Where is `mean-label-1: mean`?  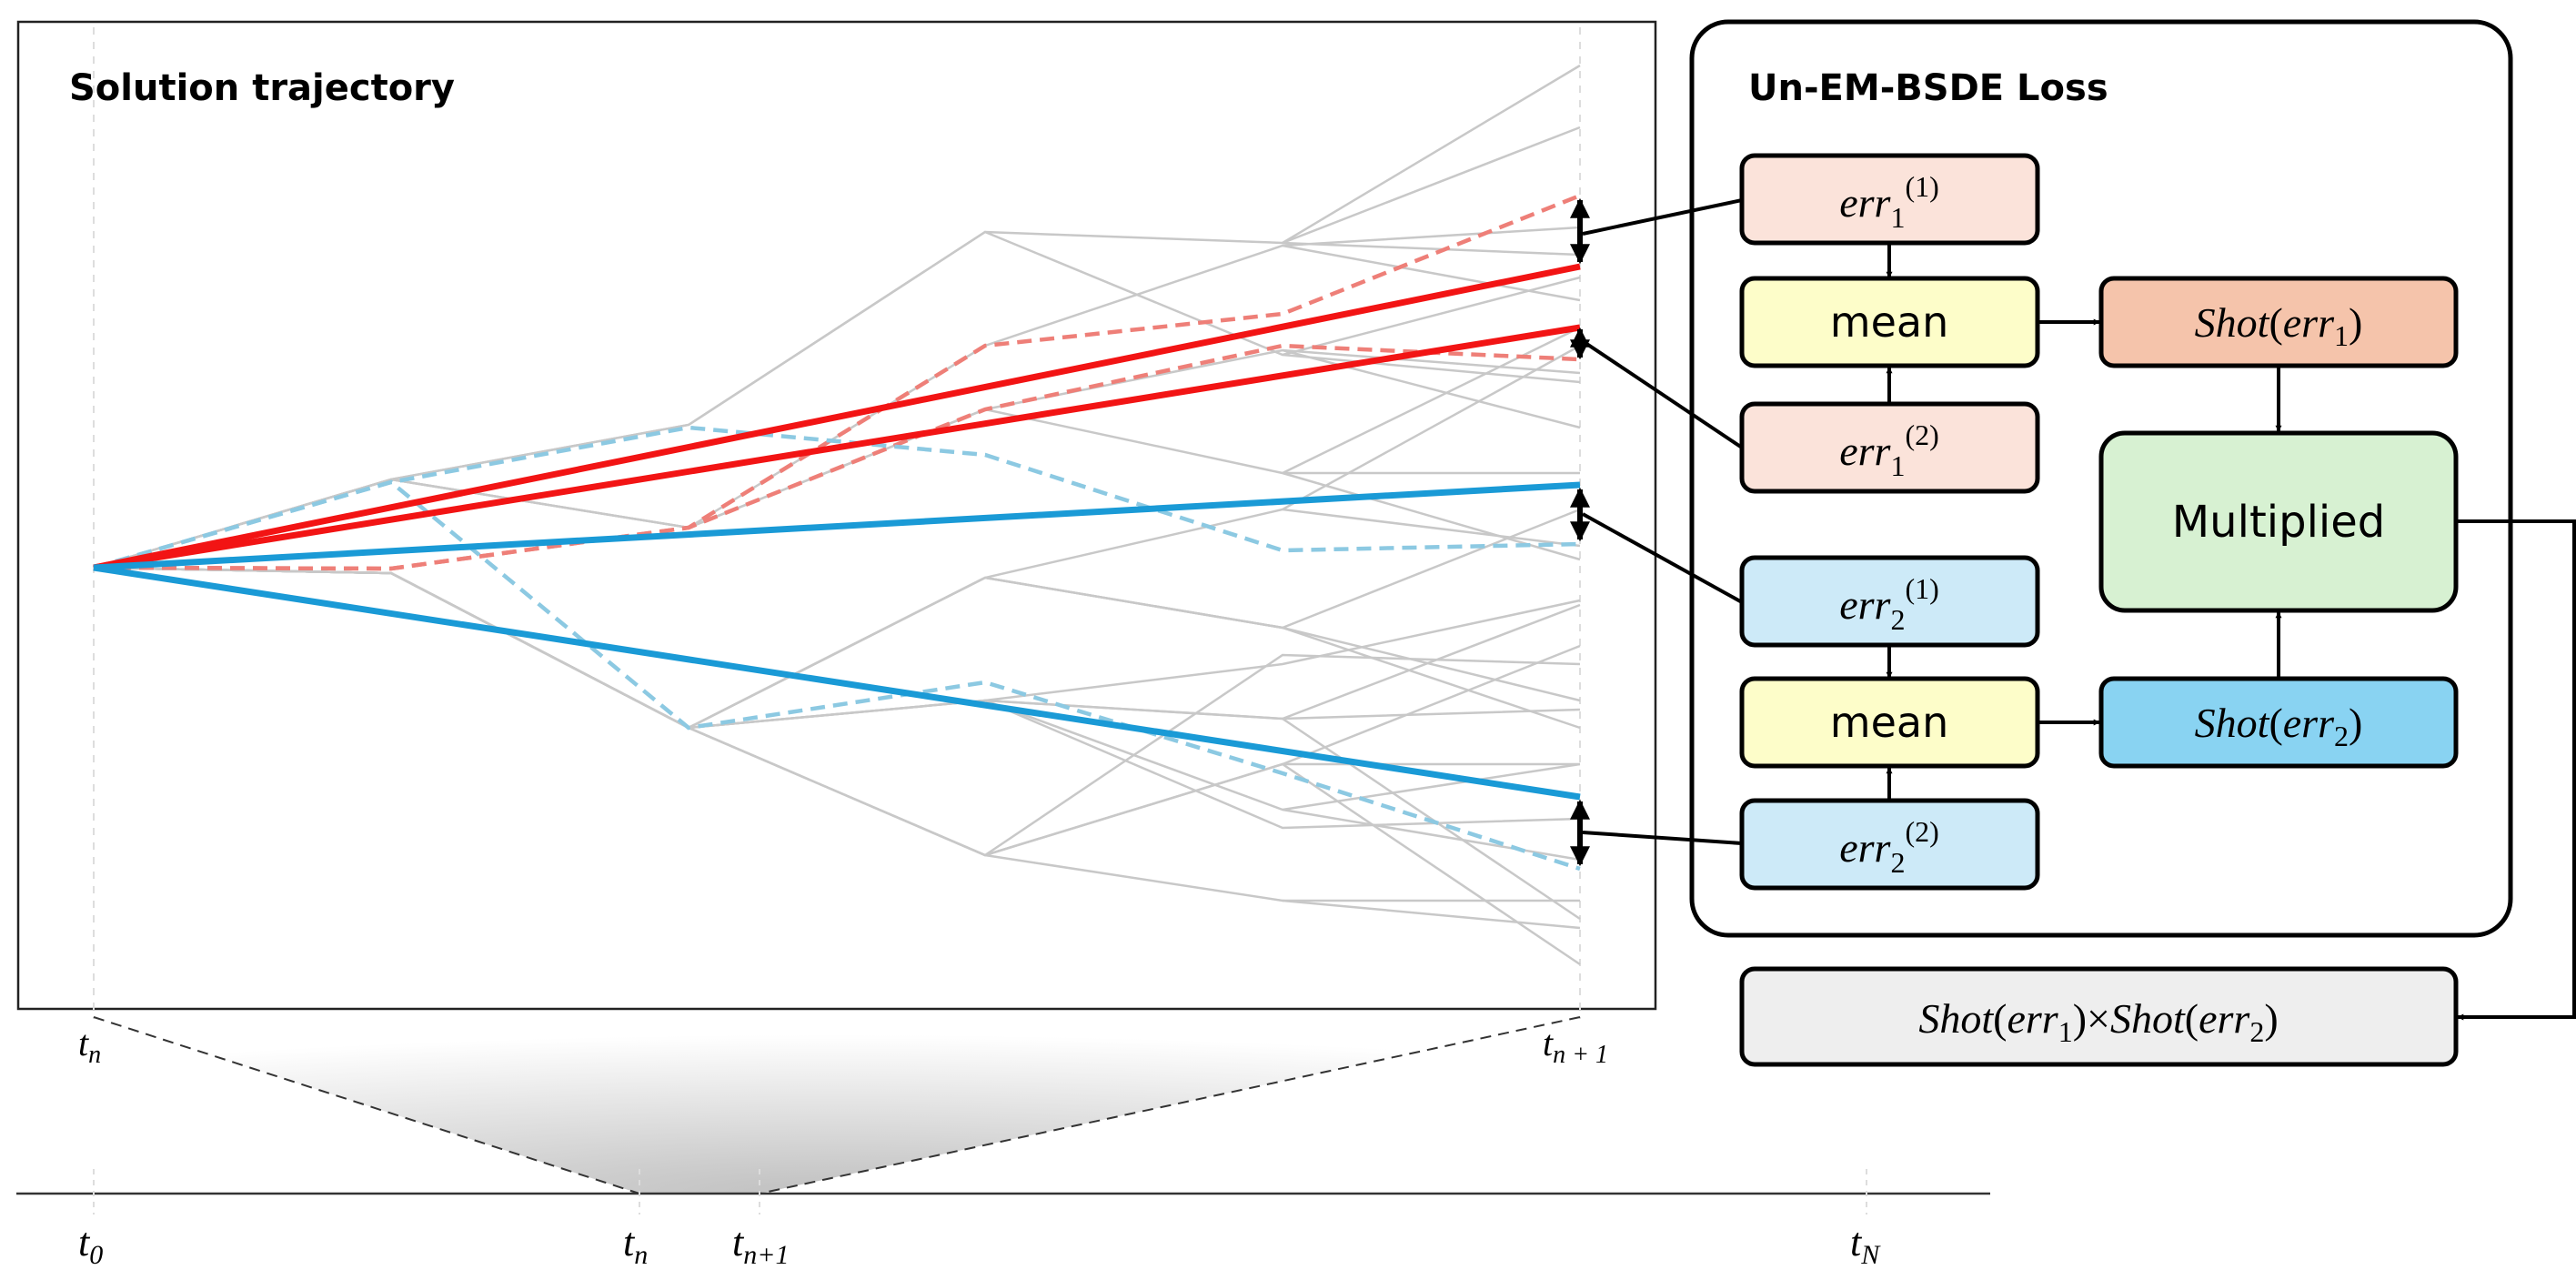
mean-label-1: mean is located at coordinates (1889, 322).